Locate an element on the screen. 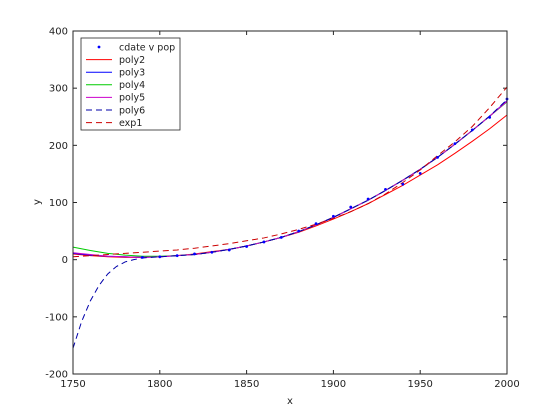  y-tick-label: 200 is located at coordinates (58, 146).